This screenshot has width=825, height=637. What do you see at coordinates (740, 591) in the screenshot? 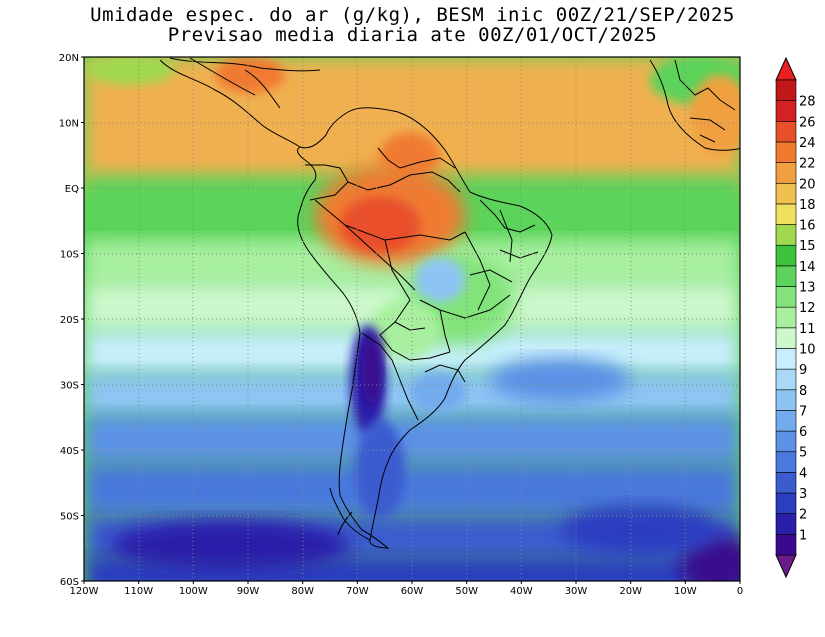
I see `lon-tick-label: 0` at bounding box center [740, 591].